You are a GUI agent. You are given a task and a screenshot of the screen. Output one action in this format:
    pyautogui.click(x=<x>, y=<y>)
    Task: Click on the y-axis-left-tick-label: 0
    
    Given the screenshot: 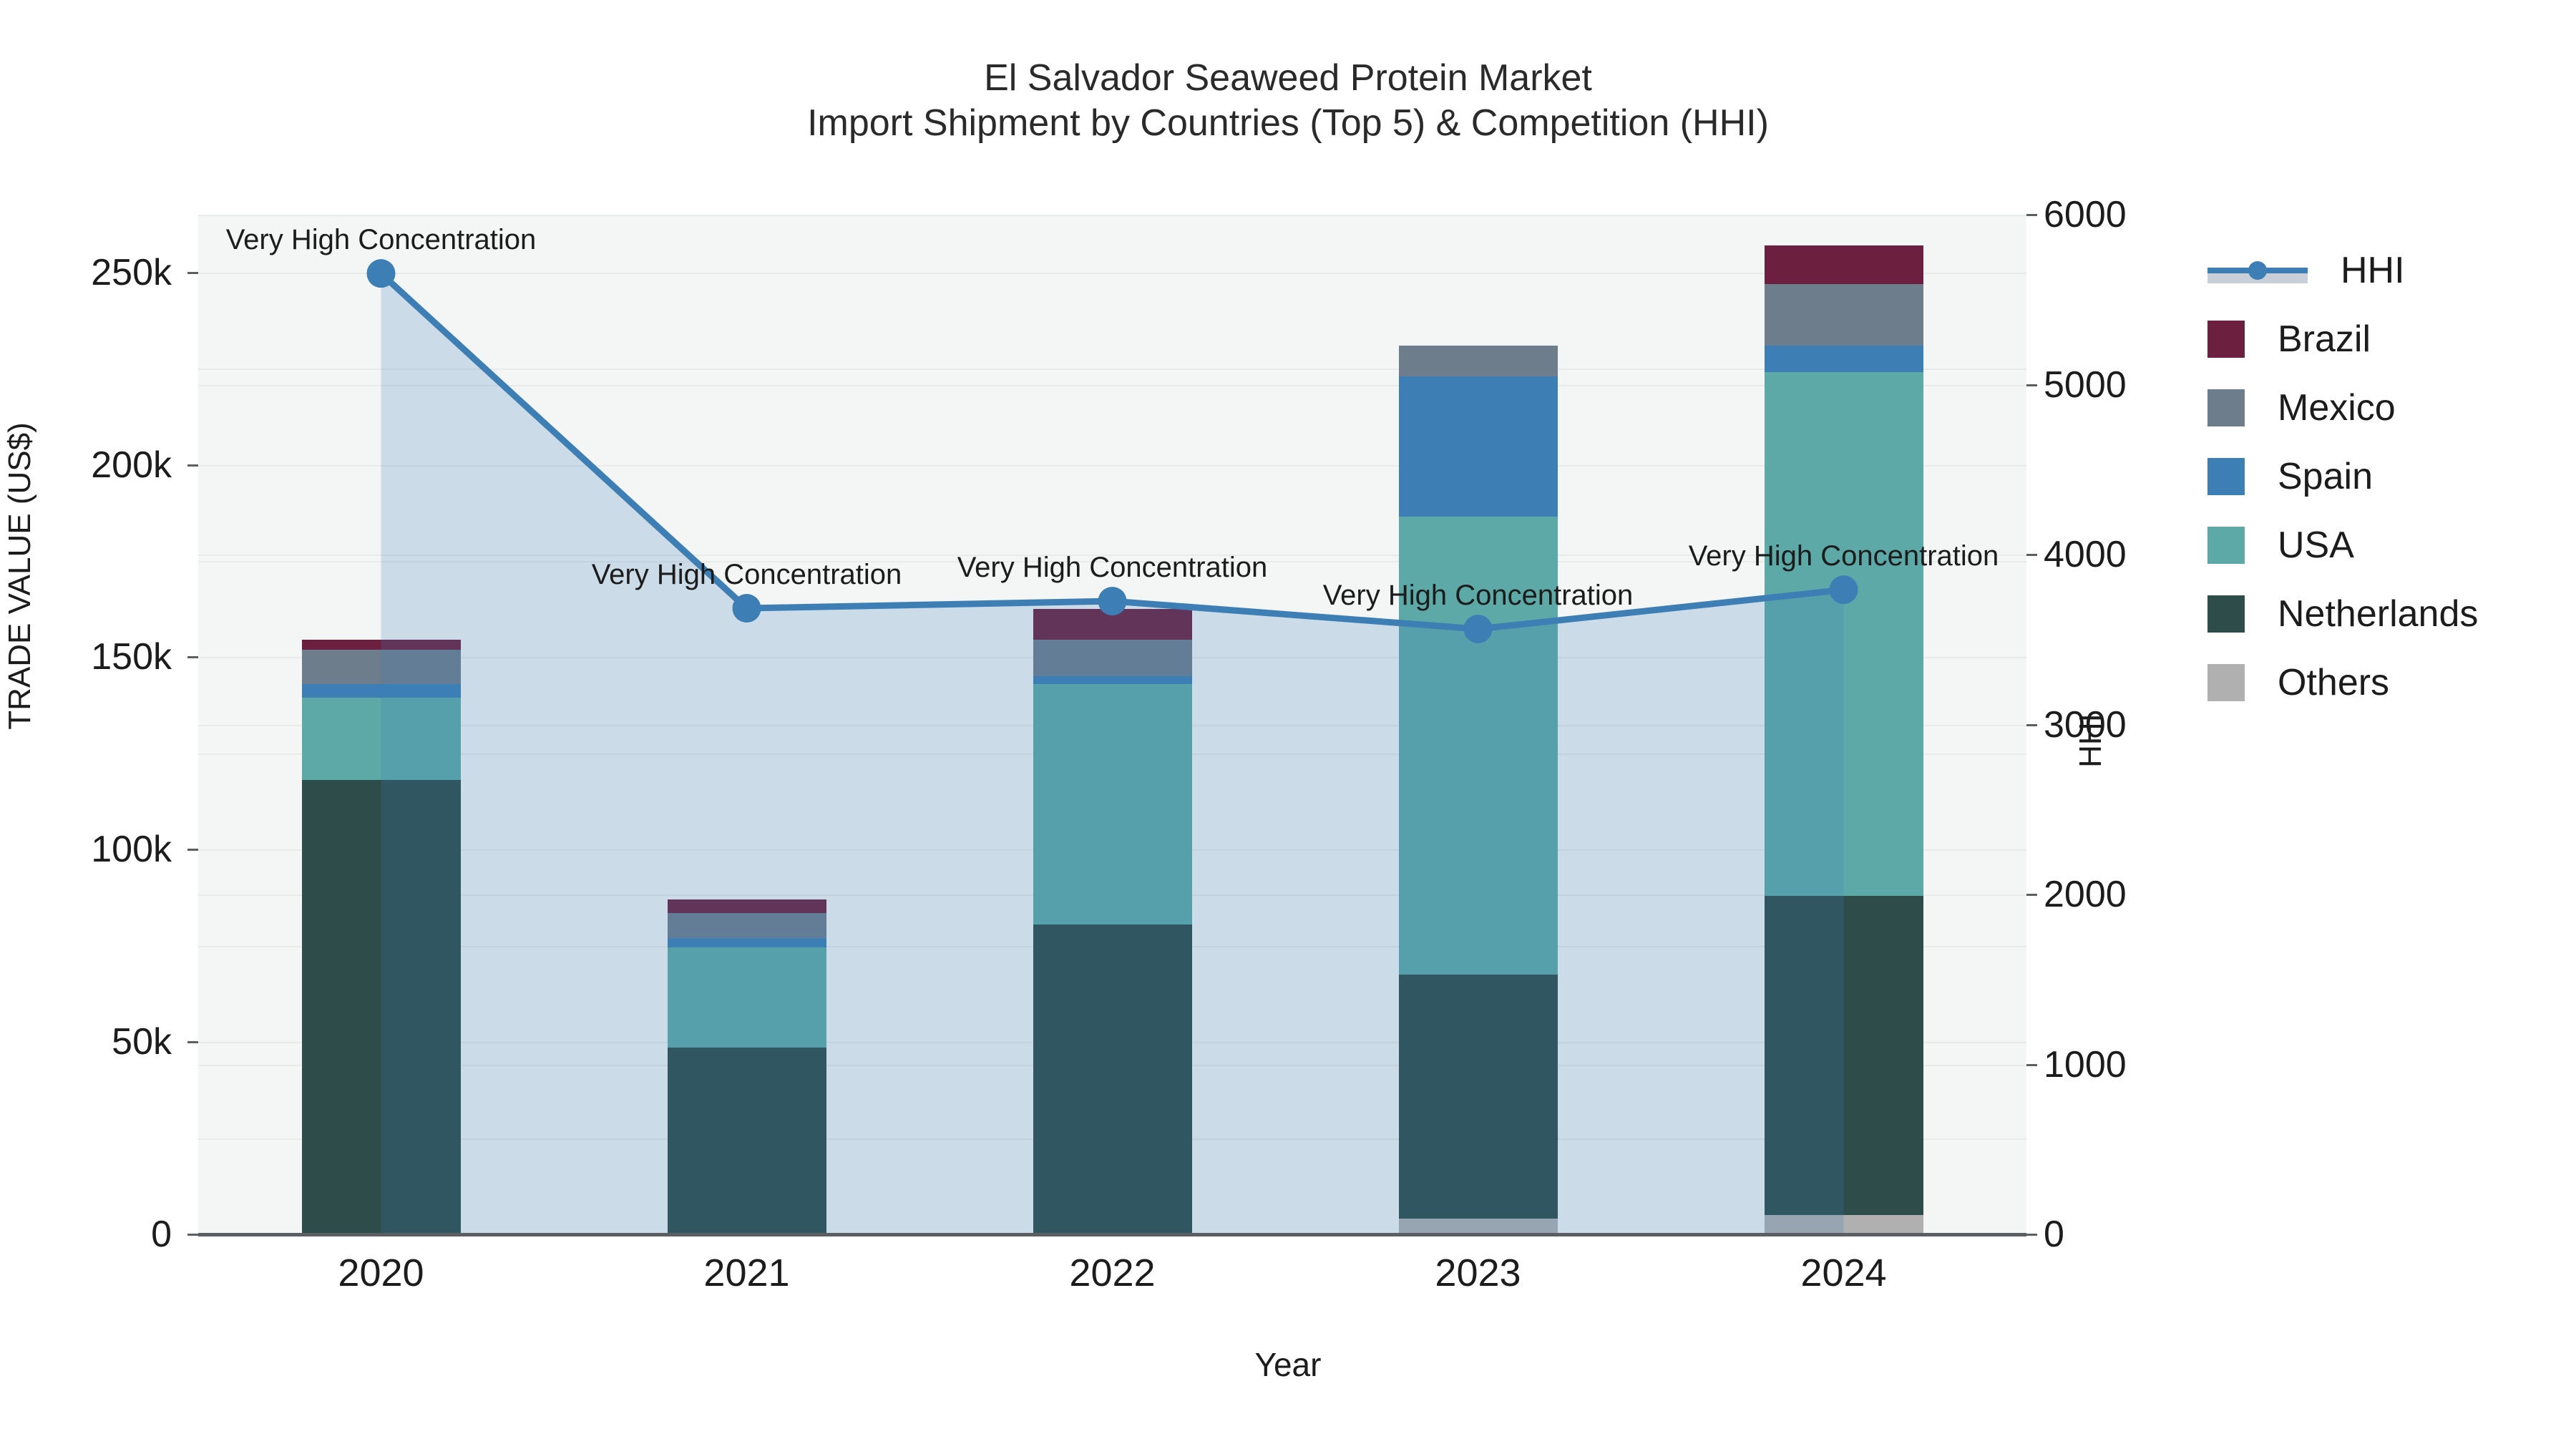 What is the action you would take?
    pyautogui.click(x=161, y=1234)
    